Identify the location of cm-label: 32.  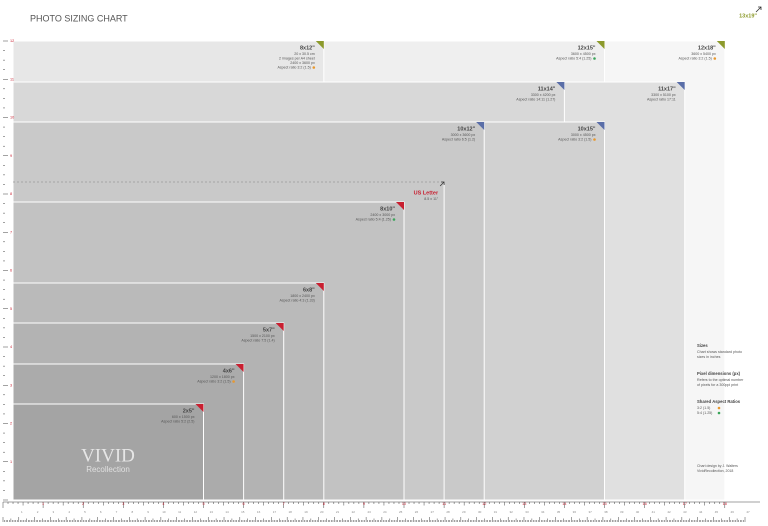
(512, 512).